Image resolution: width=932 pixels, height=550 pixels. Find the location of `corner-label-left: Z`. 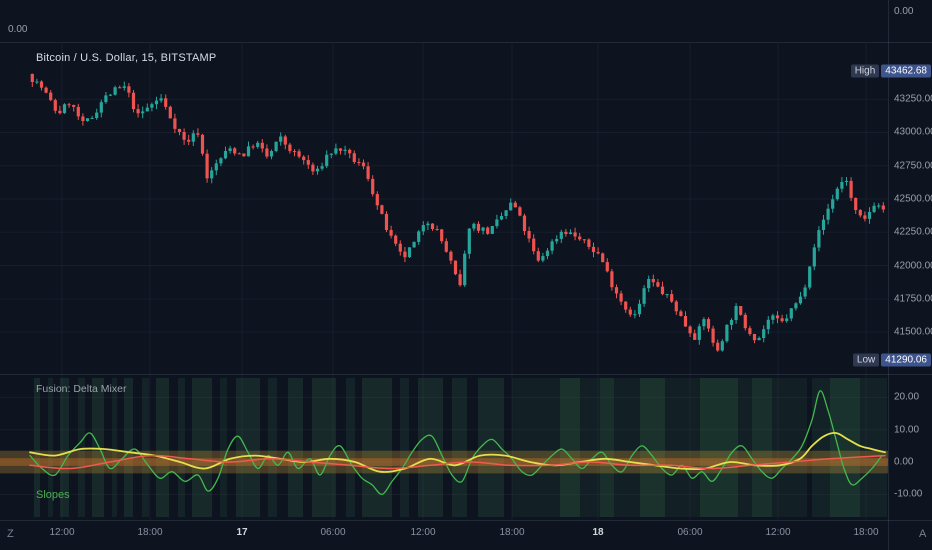

corner-label-left: Z is located at coordinates (10, 534).